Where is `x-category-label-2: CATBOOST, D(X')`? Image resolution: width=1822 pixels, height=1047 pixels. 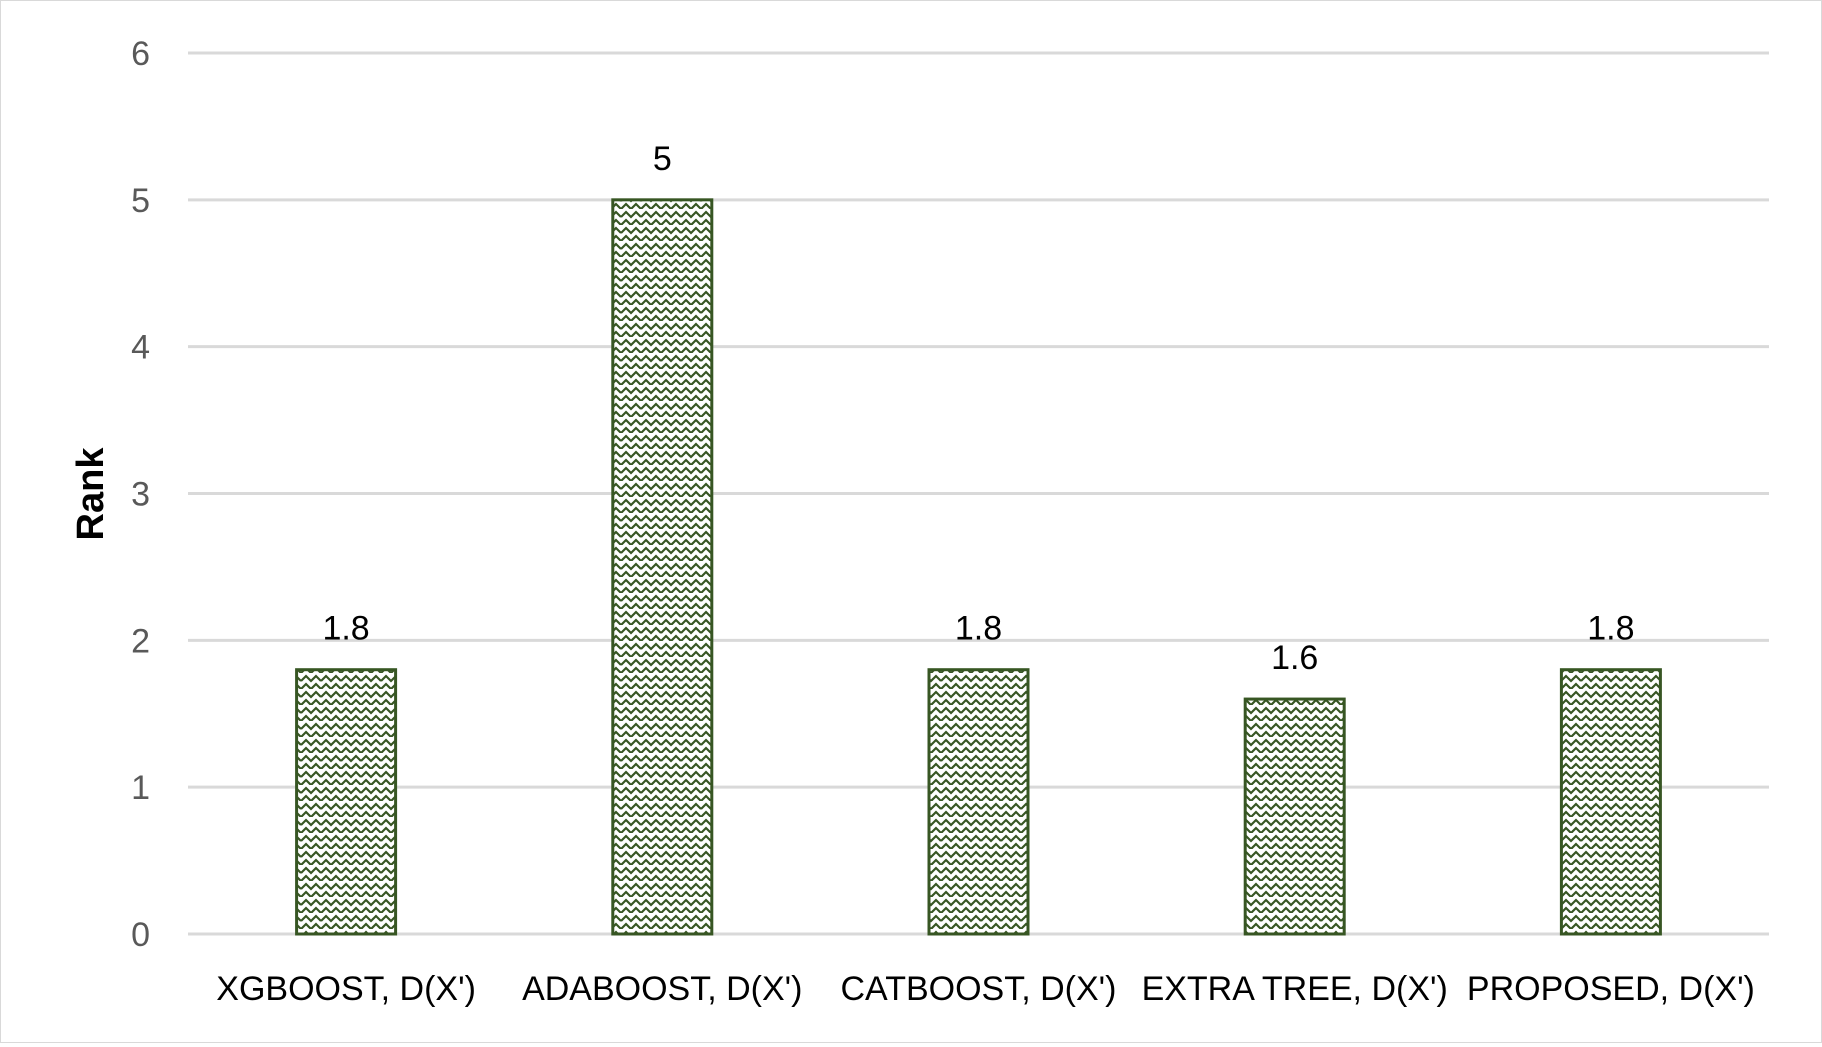
x-category-label-2: CATBOOST, D(X') is located at coordinates (979, 989).